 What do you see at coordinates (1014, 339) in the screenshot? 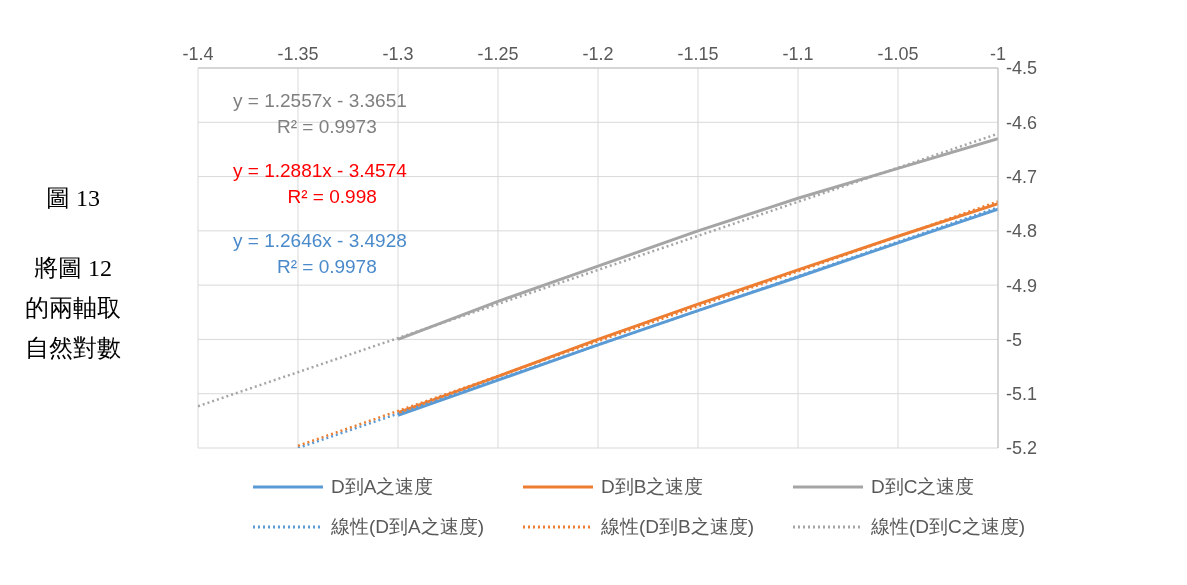
I see `y-tick-label: -5` at bounding box center [1014, 339].